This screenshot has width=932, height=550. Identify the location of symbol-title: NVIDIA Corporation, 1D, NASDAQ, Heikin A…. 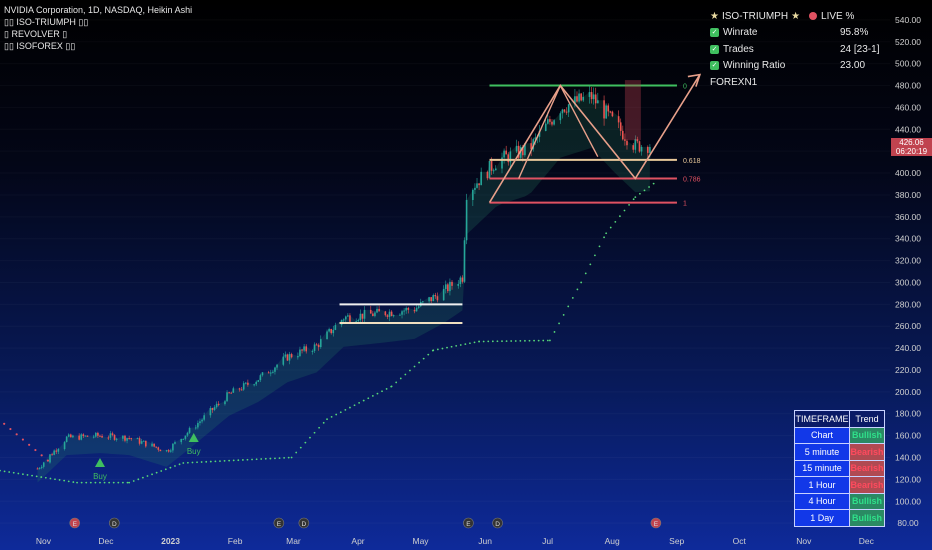
(98, 10).